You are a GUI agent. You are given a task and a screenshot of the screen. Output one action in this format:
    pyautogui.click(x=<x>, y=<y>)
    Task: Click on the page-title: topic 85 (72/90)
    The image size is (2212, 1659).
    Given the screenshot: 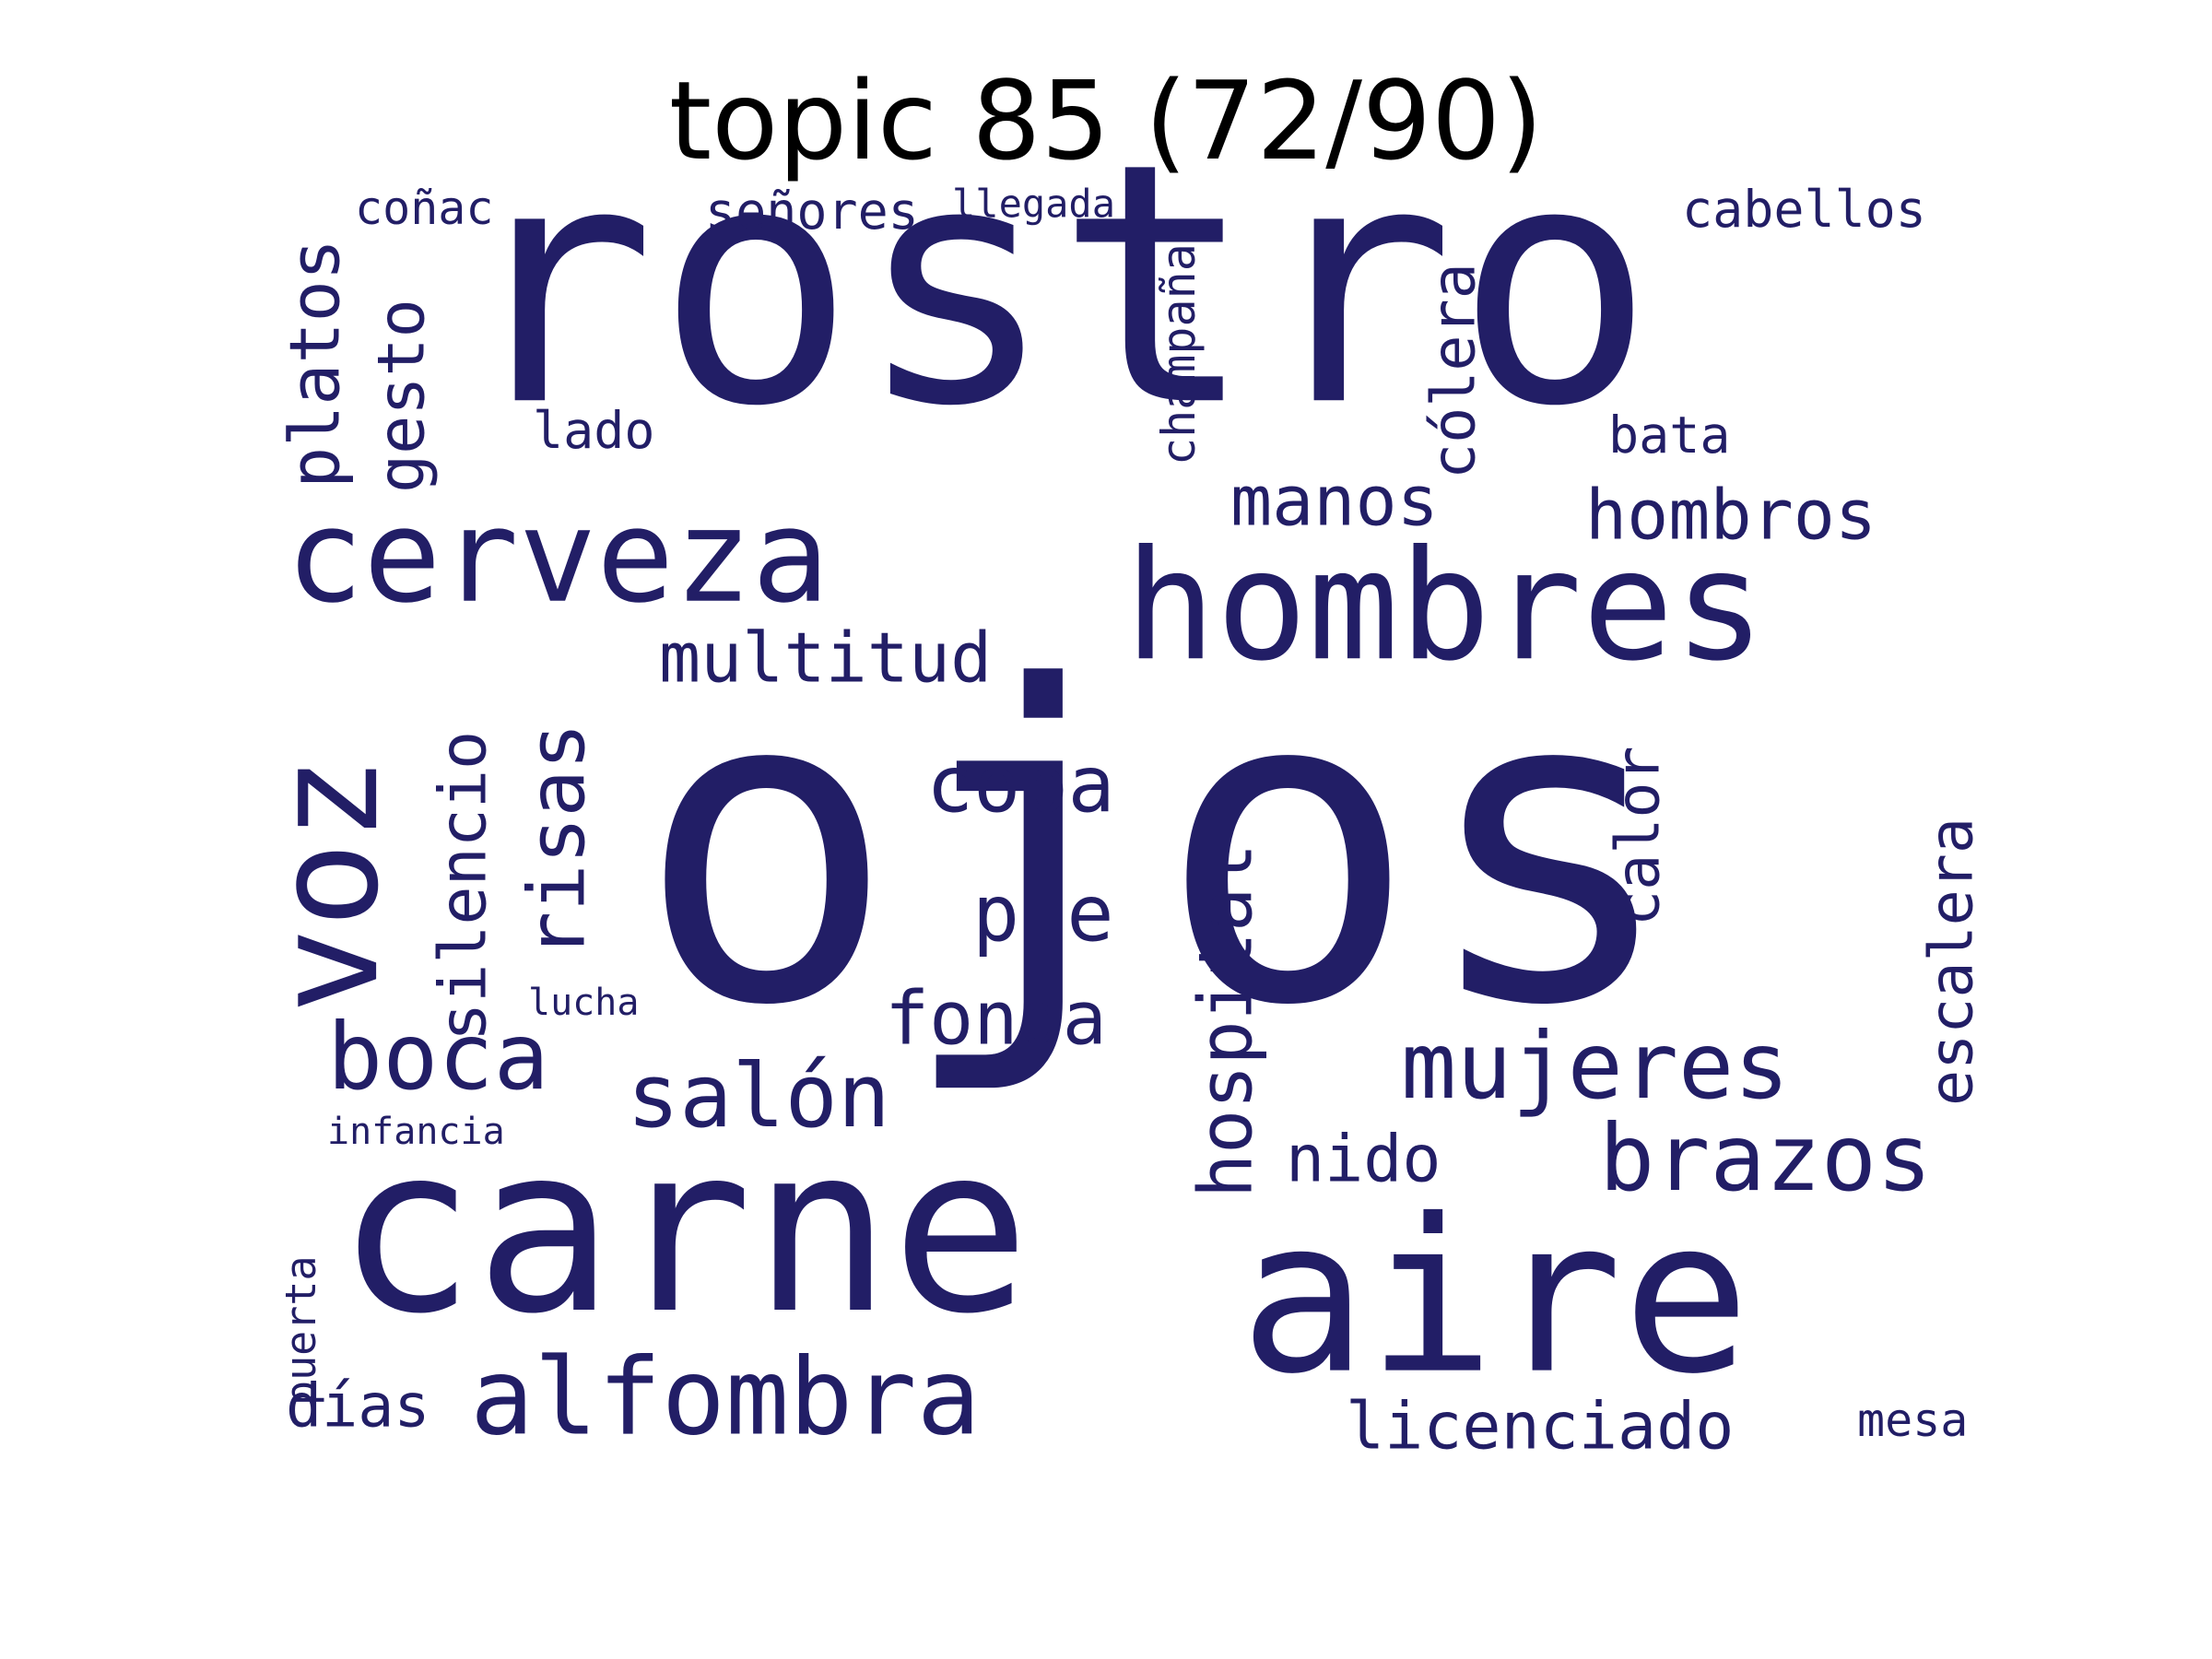 What is the action you would take?
    pyautogui.click(x=1106, y=120)
    